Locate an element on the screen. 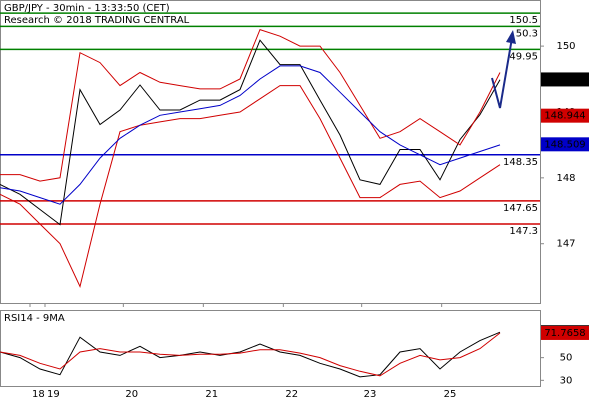 This screenshot has height=400, width=590. y-tick-label: 150 is located at coordinates (565, 46).